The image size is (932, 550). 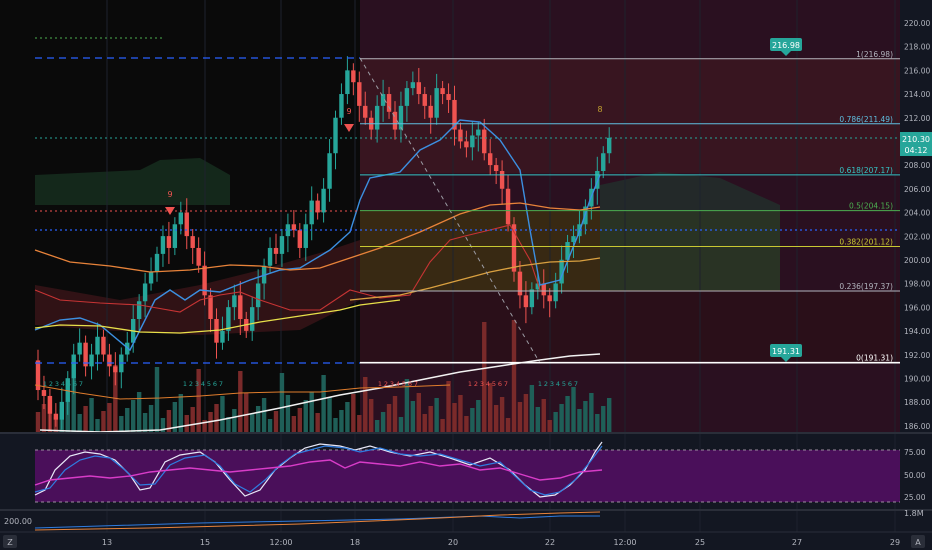 I want to click on time-tick: 22, so click(x=550, y=542).